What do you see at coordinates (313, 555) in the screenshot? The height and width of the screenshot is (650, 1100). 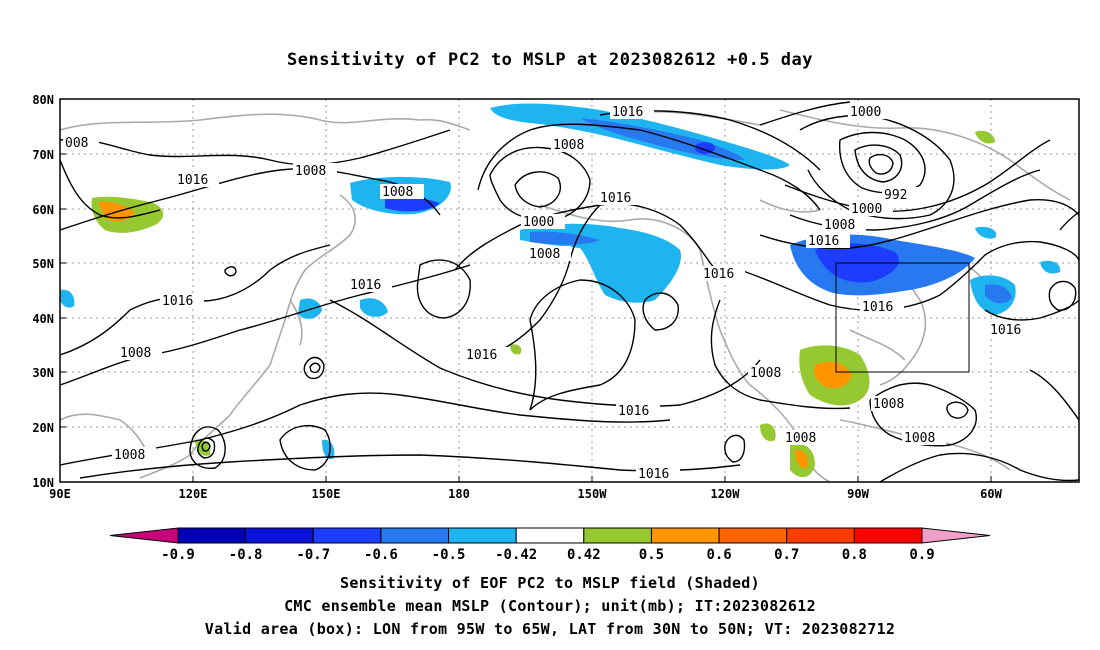 I see `colorbar-label: -0.7` at bounding box center [313, 555].